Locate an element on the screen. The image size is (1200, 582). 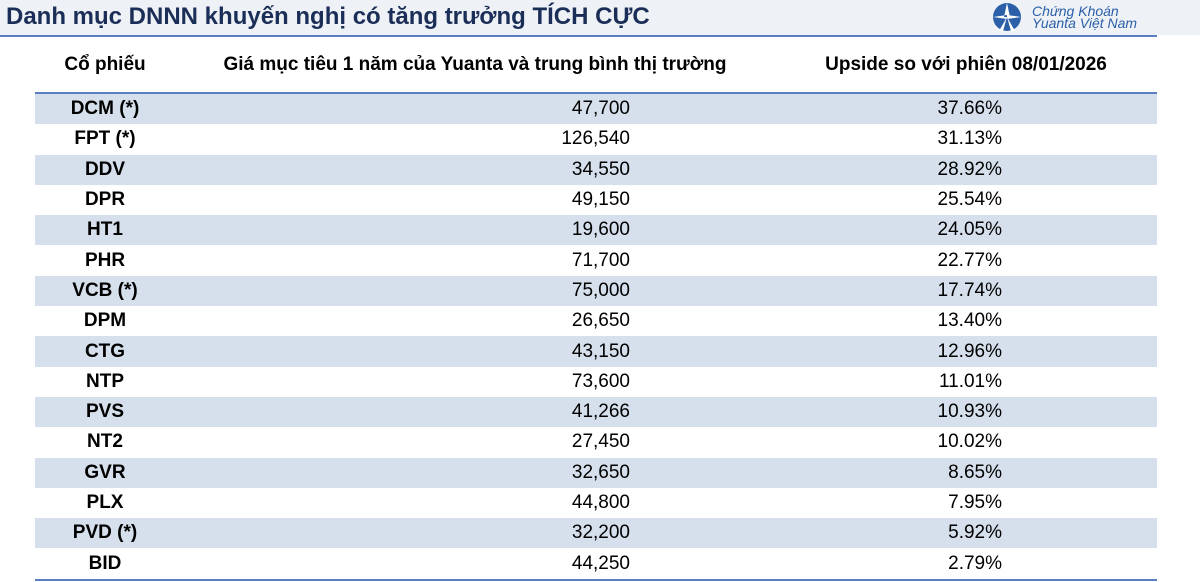
table-row: NTP 73,600 11.01% is located at coordinates (596, 382).